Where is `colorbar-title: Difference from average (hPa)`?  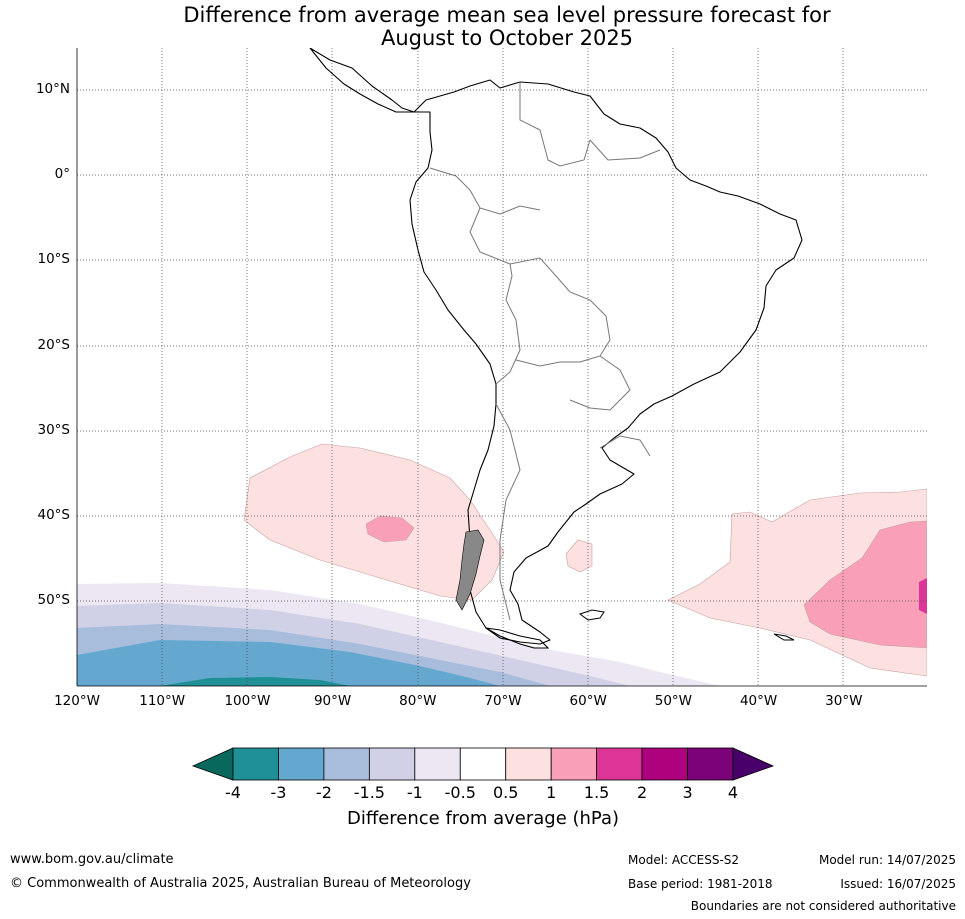 colorbar-title: Difference from average (hPa) is located at coordinates (483, 818).